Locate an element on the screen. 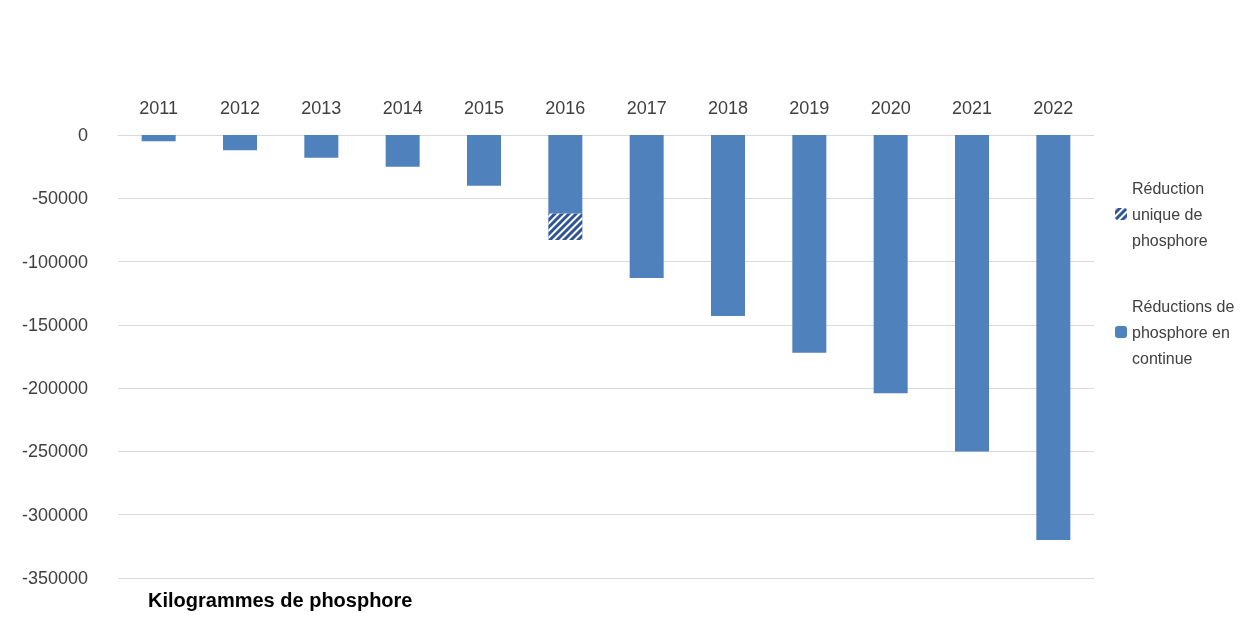  y-tick-label: -150000 is located at coordinates (54, 324).